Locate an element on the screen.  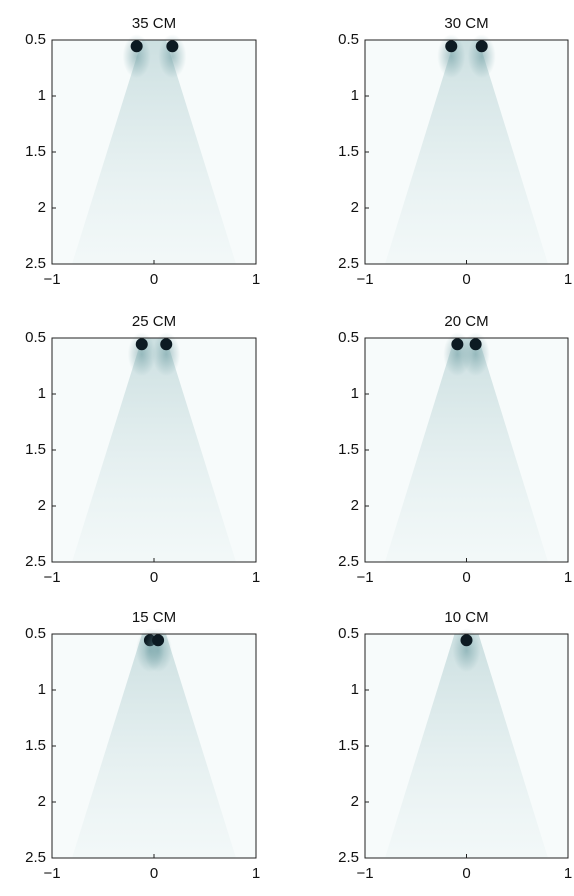
panel-title: 10 CM is located at coordinates (466, 617).